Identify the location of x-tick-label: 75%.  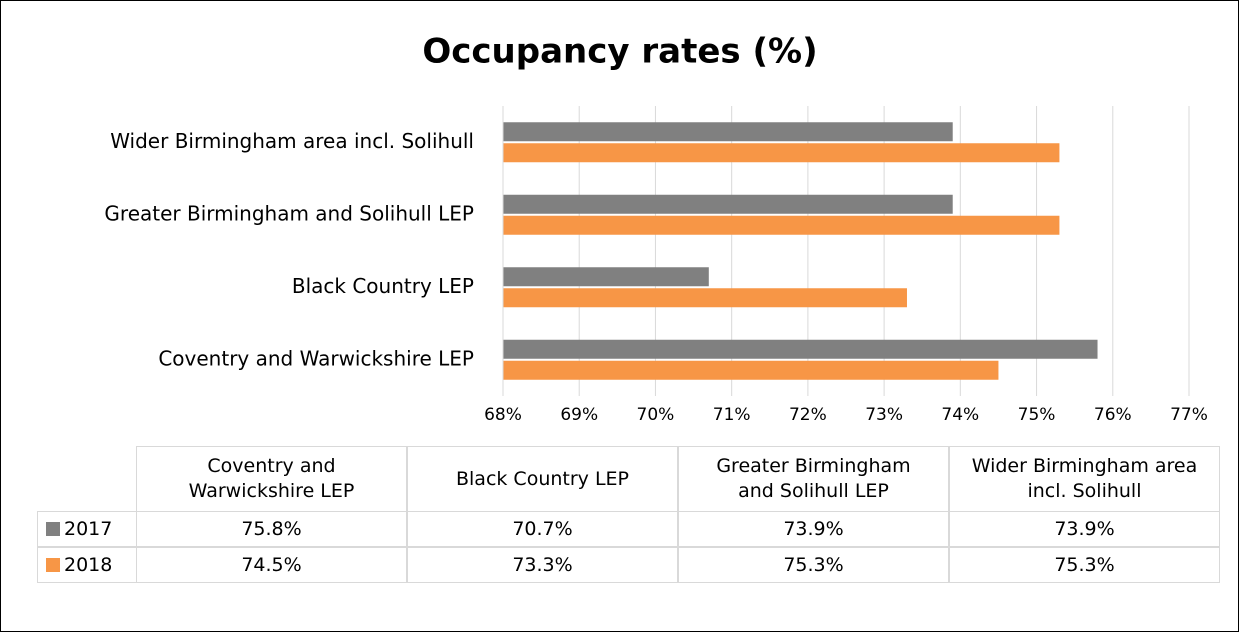
(1037, 415).